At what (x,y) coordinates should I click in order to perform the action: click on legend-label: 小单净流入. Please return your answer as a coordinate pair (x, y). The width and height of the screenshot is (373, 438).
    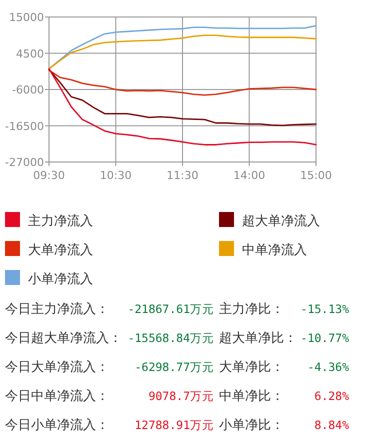
    Looking at the image, I should click on (60, 279).